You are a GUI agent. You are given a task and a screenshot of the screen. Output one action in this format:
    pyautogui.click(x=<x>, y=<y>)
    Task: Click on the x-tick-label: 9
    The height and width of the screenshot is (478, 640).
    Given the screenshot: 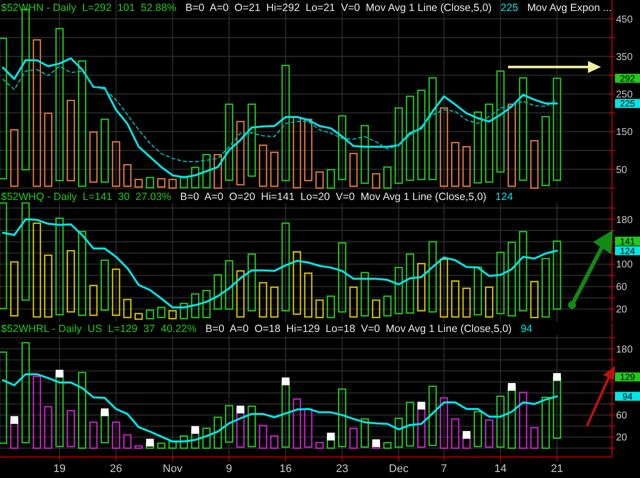 What is the action you would take?
    pyautogui.click(x=229, y=469)
    